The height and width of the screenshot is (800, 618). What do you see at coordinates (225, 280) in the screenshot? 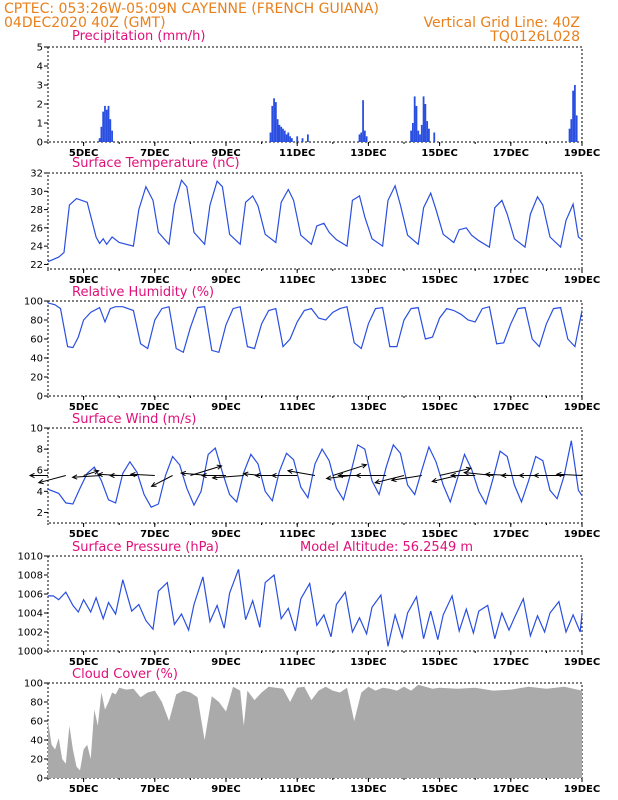
I see `temp-xtick-label: 9DEC` at bounding box center [225, 280].